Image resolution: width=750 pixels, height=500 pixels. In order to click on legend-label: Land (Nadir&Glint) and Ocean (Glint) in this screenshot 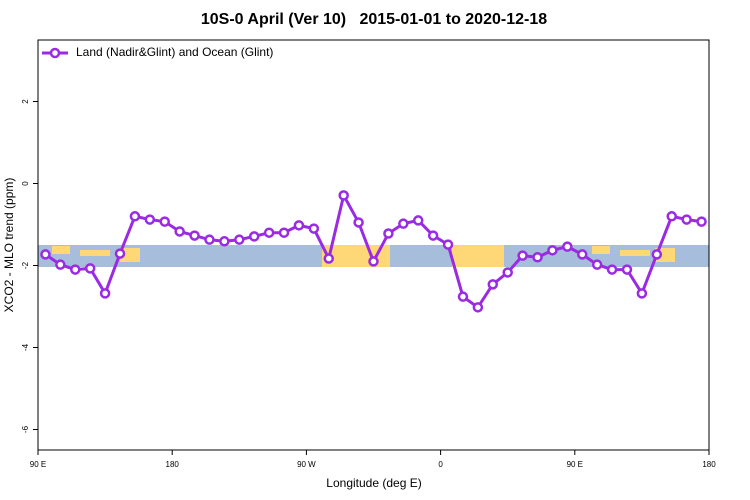, I will do `click(174, 52)`.